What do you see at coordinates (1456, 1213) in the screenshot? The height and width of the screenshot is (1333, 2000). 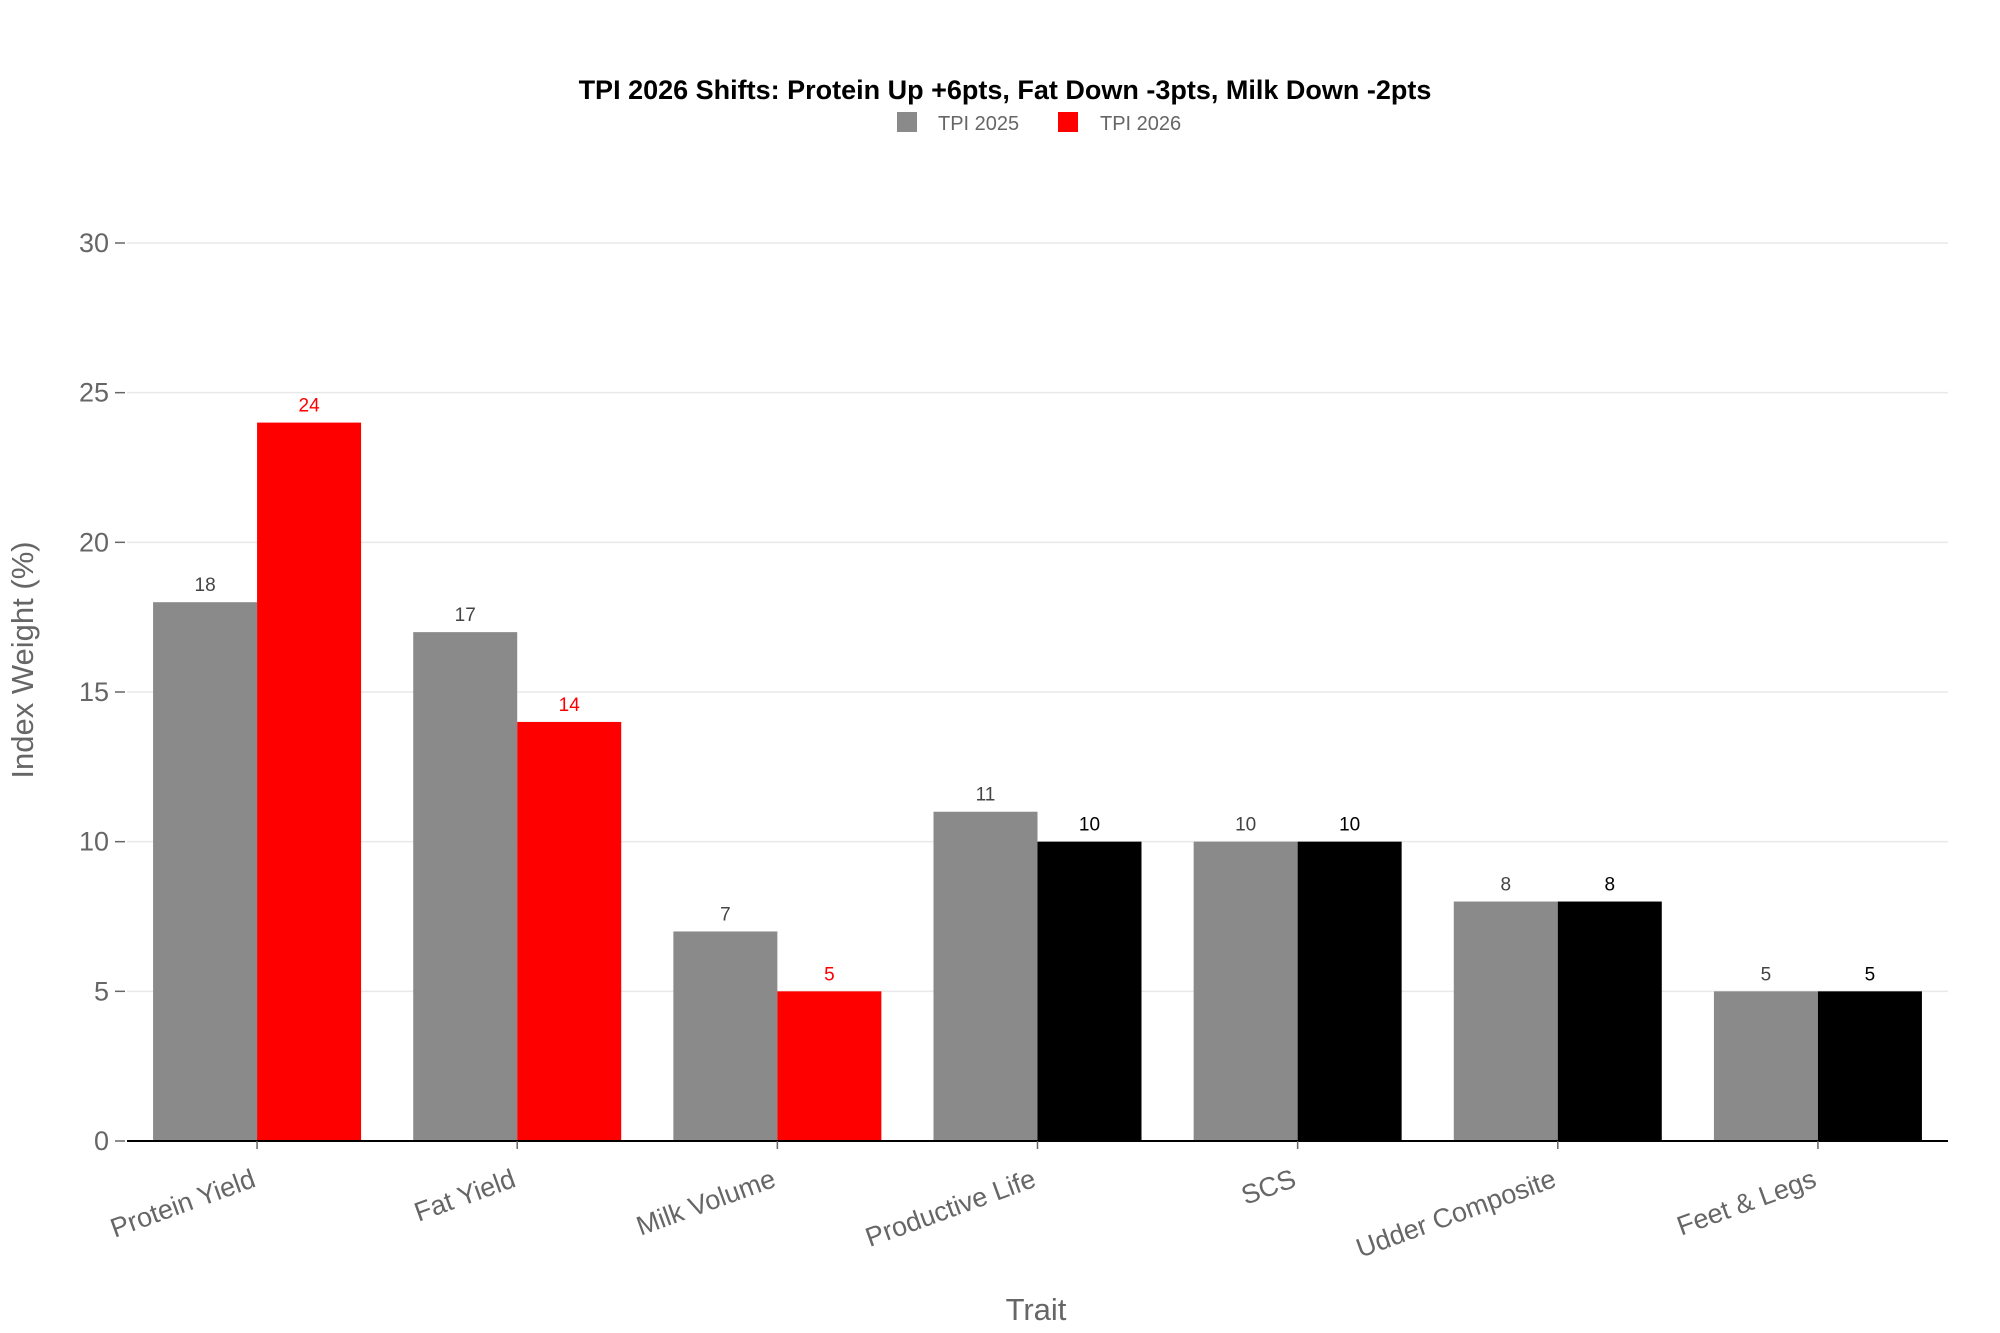 I see `x-tick-label-udder-composite: Udder Composite` at bounding box center [1456, 1213].